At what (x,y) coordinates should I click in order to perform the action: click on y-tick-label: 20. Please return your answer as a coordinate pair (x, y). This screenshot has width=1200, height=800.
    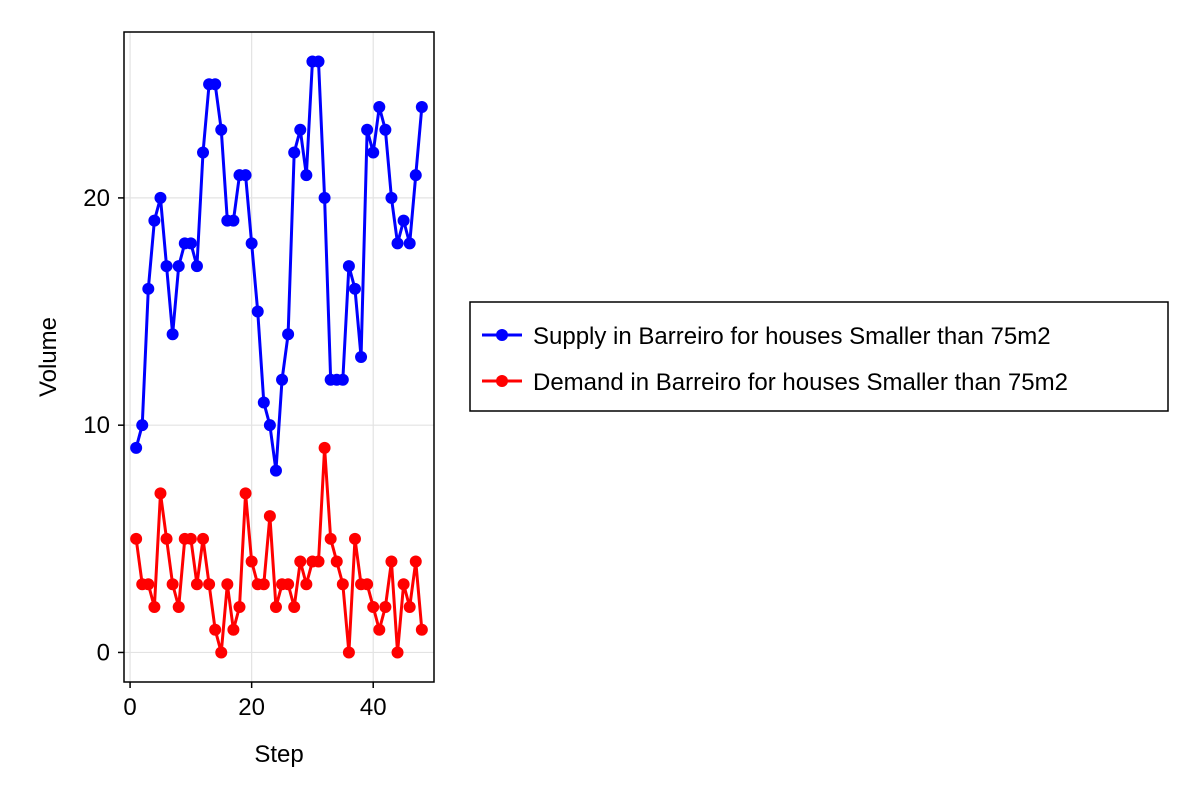
    Looking at the image, I should click on (96, 198).